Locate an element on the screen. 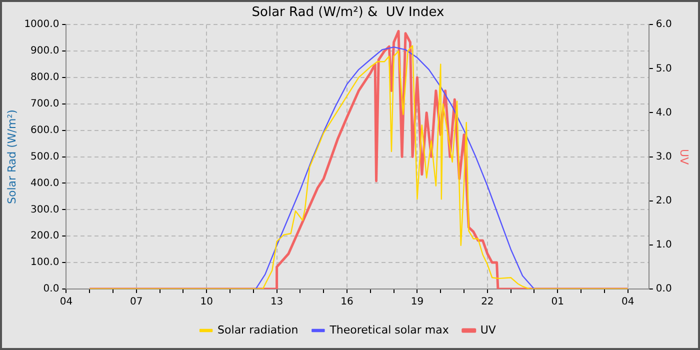  legend-label: UV is located at coordinates (488, 329).